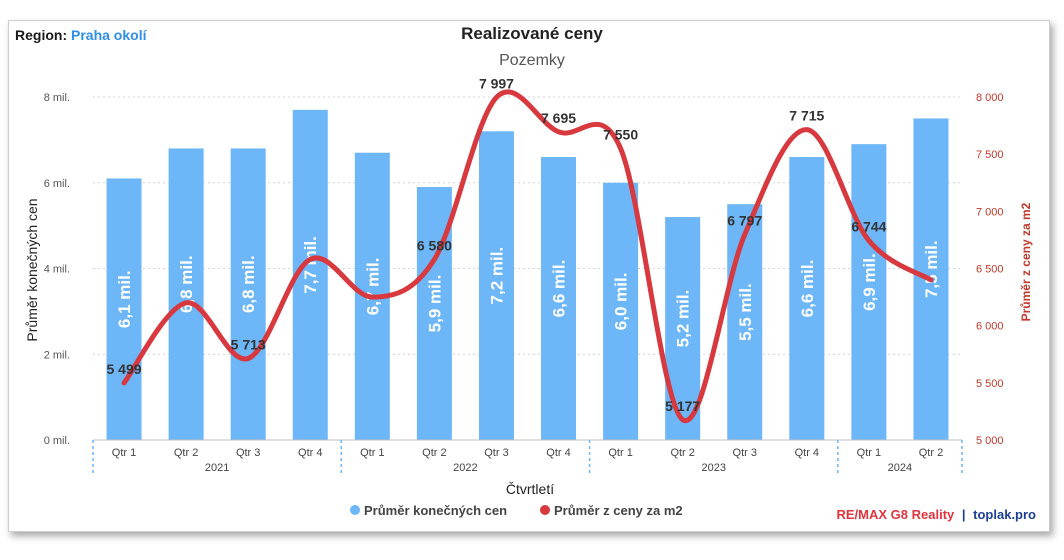  What do you see at coordinates (990, 384) in the screenshot?
I see `y2-tick-label: 5 500` at bounding box center [990, 384].